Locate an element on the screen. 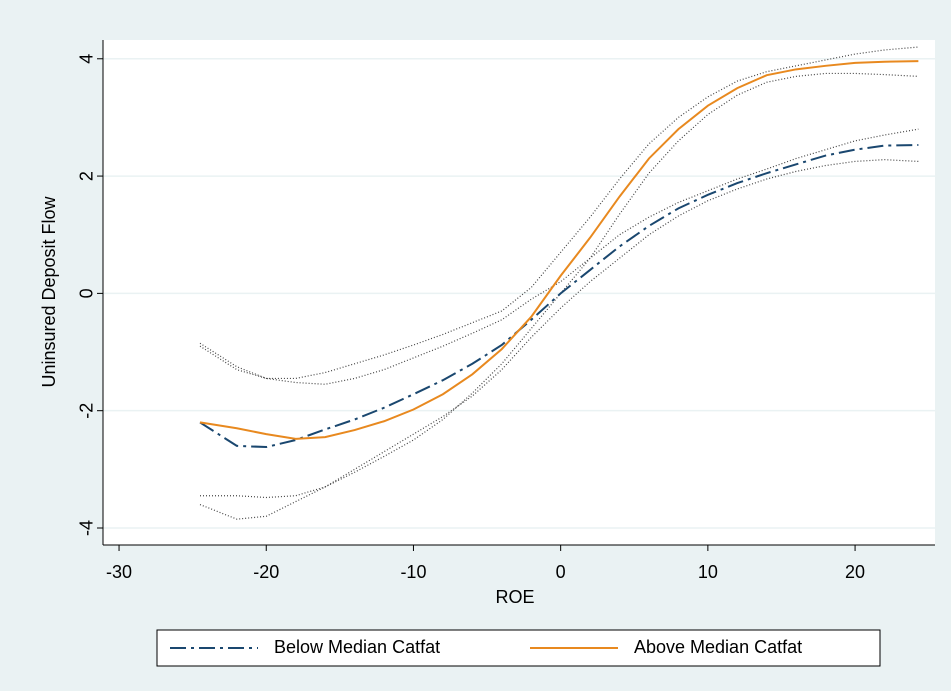 The image size is (951, 691). x-tick-label: 0 is located at coordinates (561, 572).